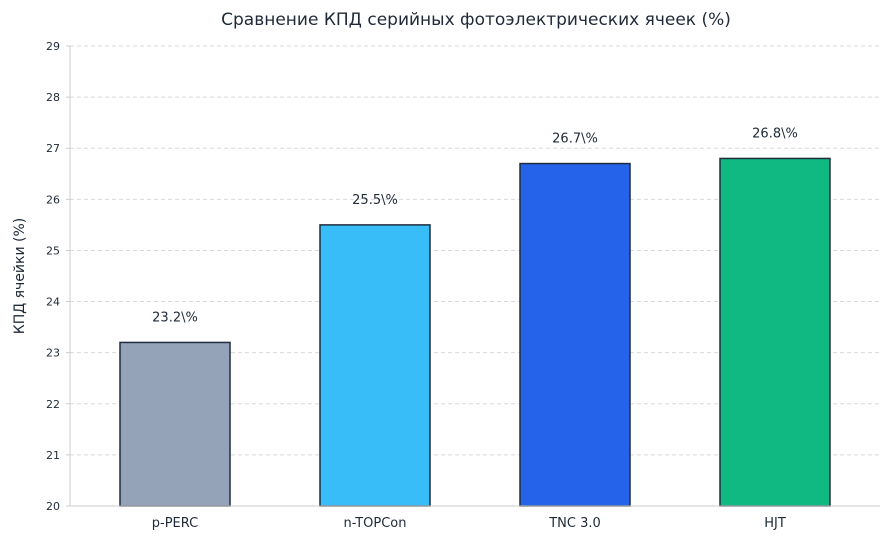  What do you see at coordinates (175, 424) in the screenshot?
I see `bar-p-perc` at bounding box center [175, 424].